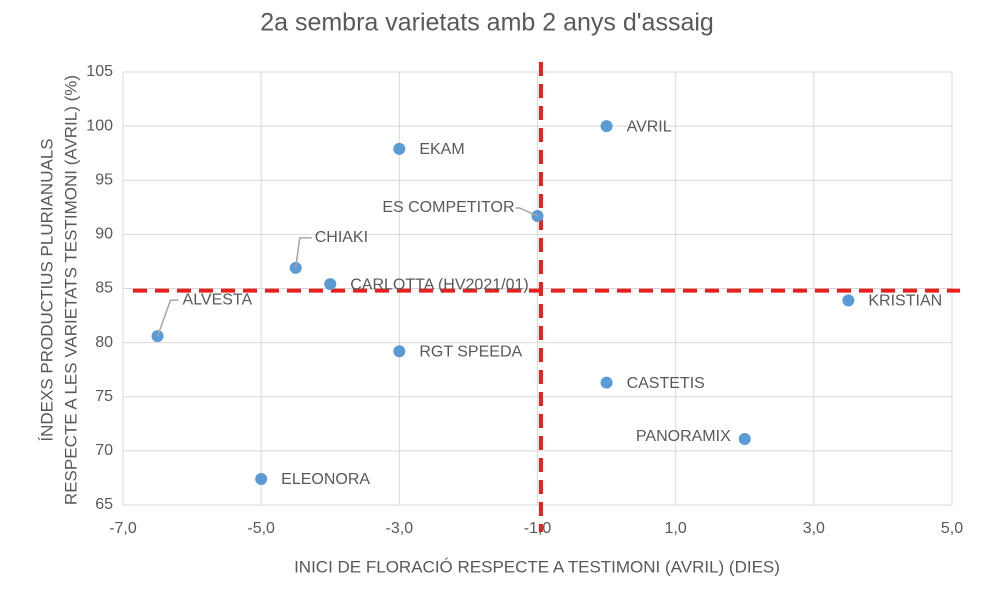 The height and width of the screenshot is (601, 981). What do you see at coordinates (448, 207) in the screenshot?
I see `point-label: ES COMPETITOR` at bounding box center [448, 207].